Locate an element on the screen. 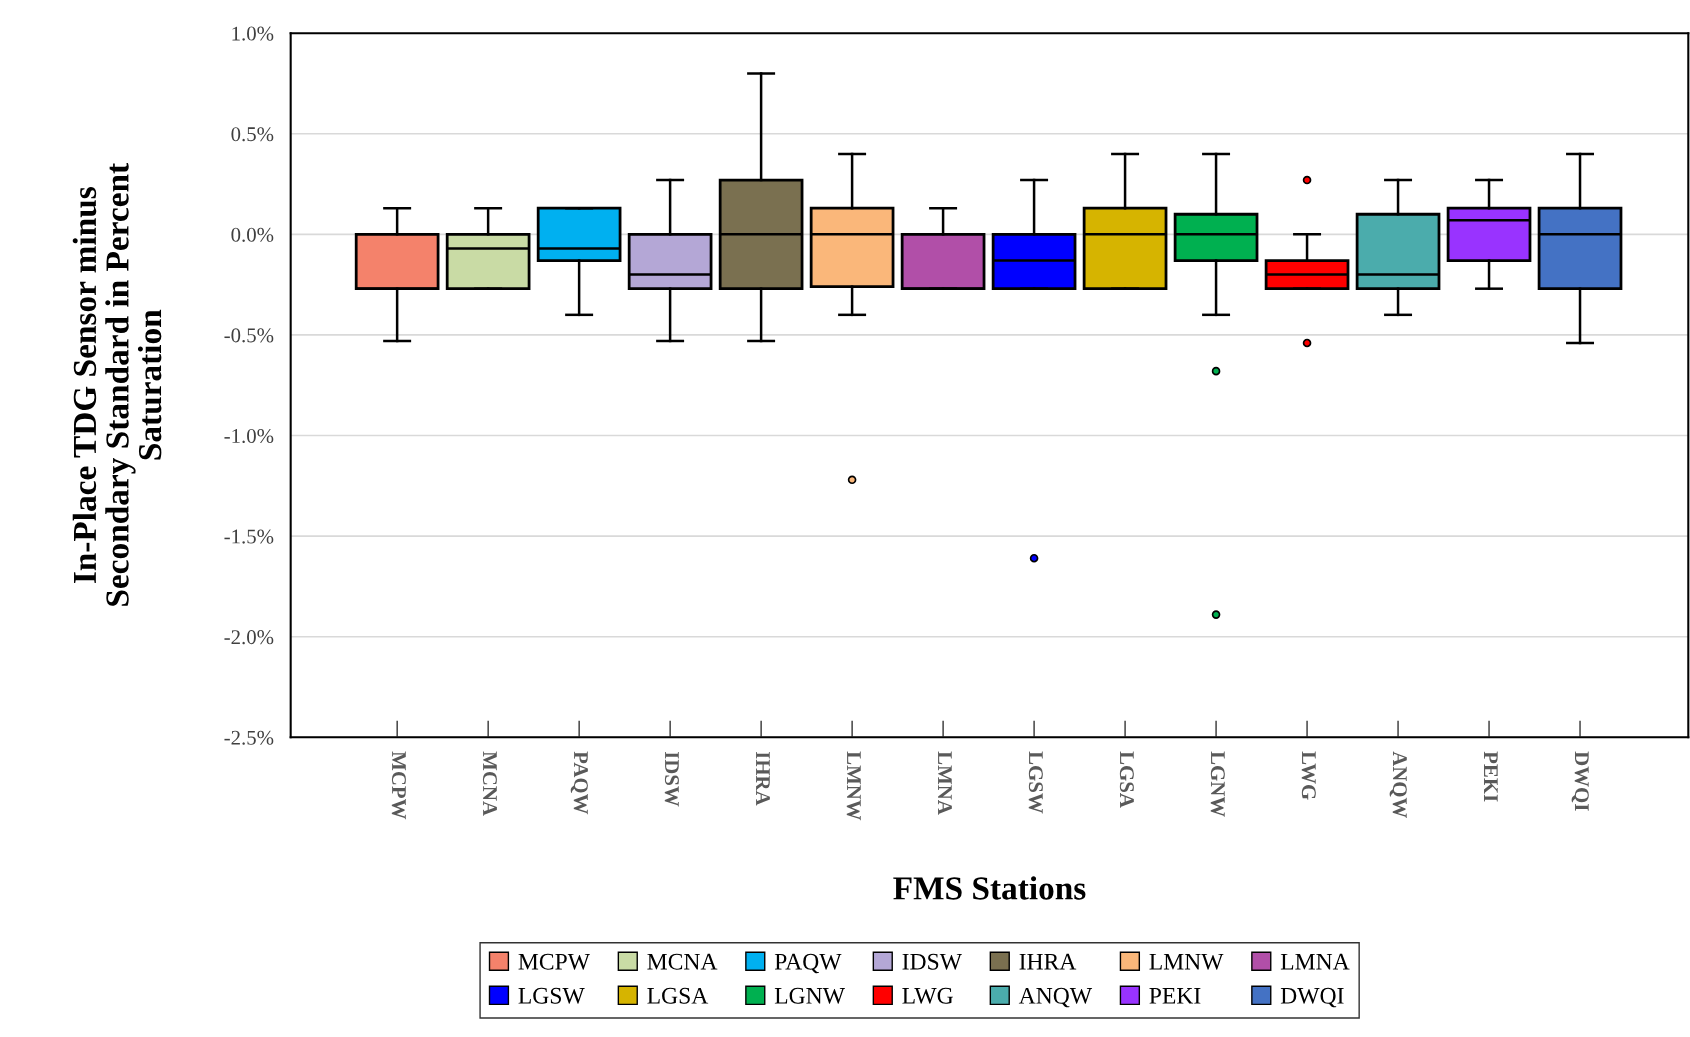  y-tick-label: -2.0% is located at coordinates (249, 637).